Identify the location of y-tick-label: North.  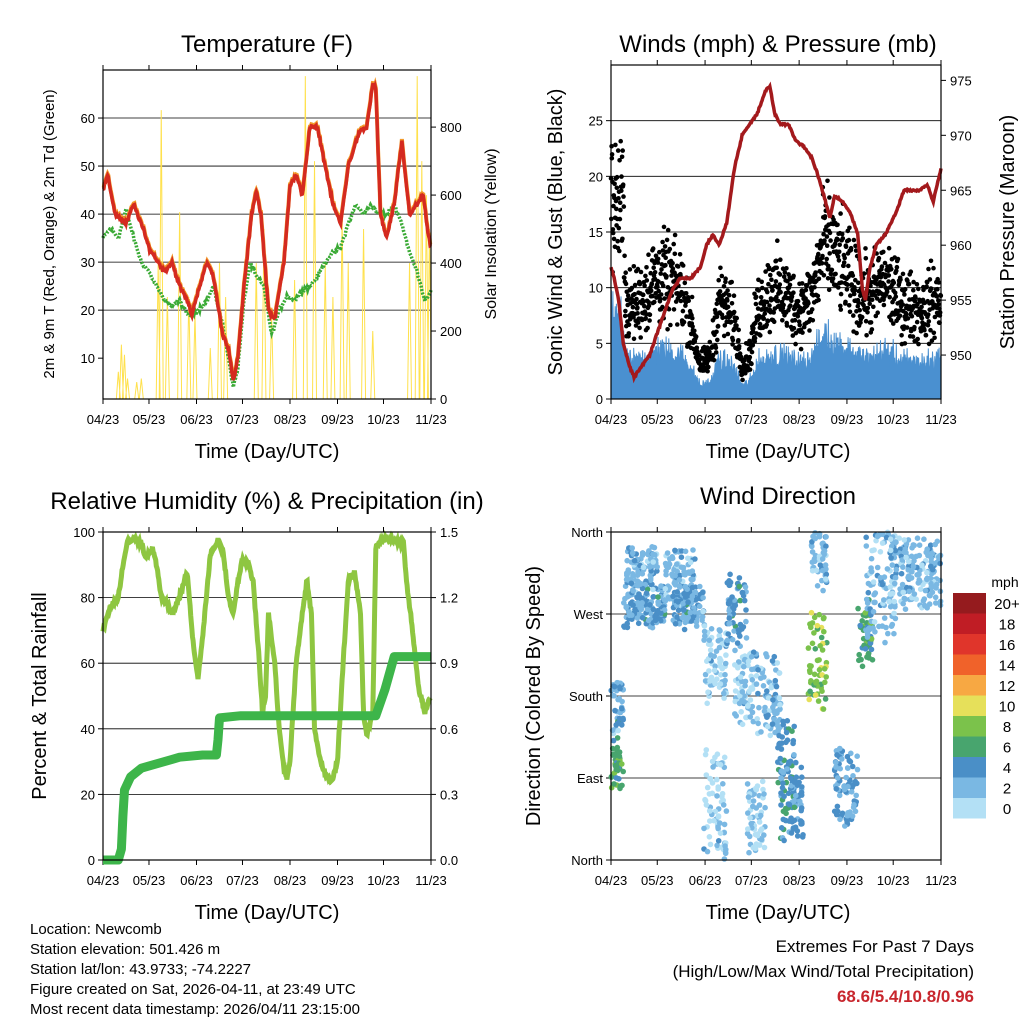
(587, 532).